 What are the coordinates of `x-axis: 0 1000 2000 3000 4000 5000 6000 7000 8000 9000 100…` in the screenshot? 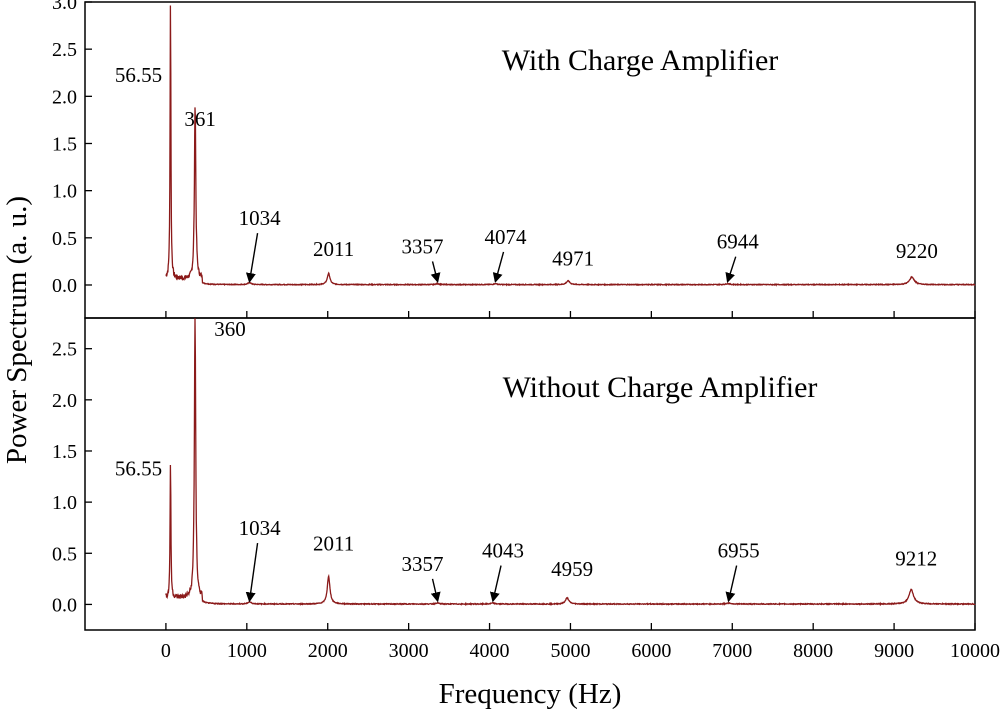 It's located at (580, 651).